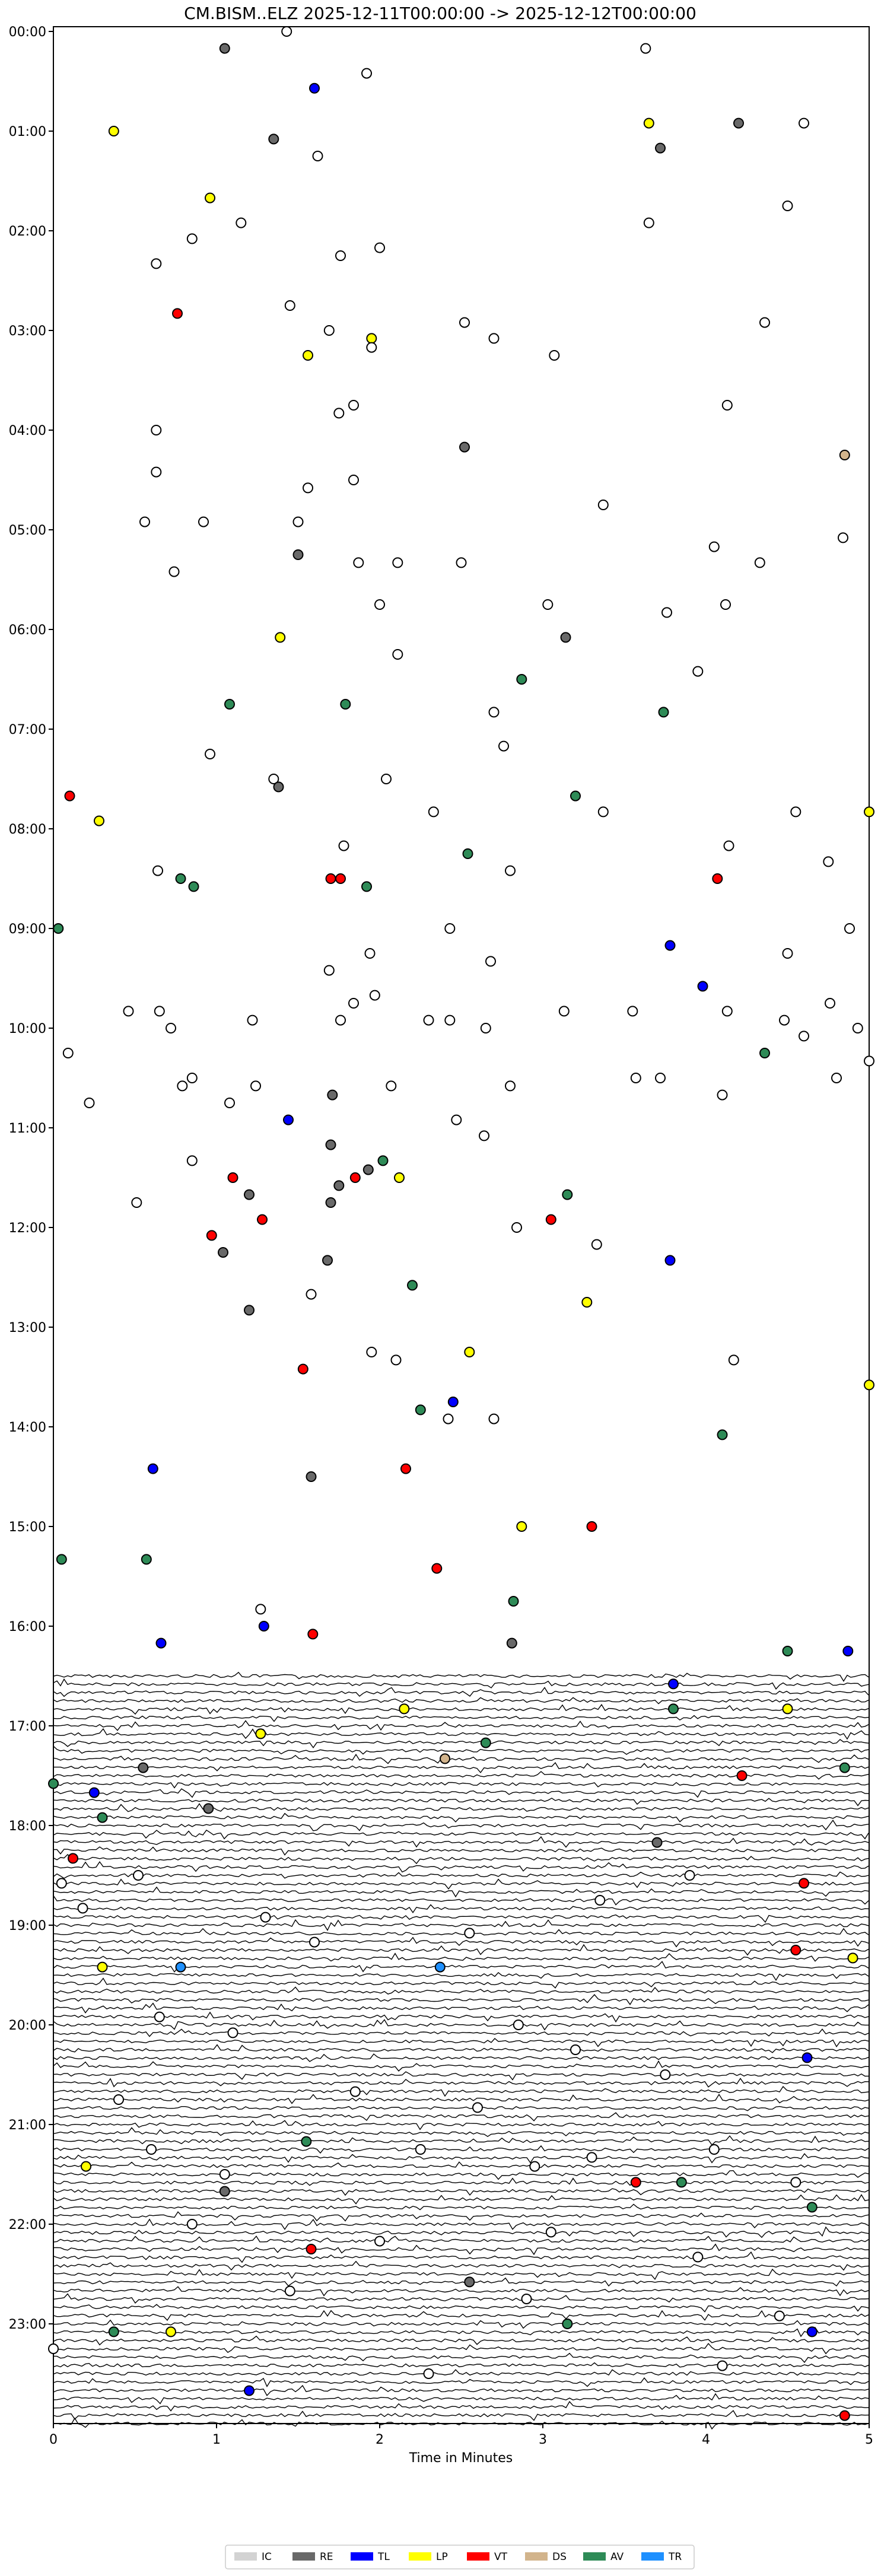  What do you see at coordinates (27, 2225) in the screenshot?
I see `y-tick-label: 22:00` at bounding box center [27, 2225].